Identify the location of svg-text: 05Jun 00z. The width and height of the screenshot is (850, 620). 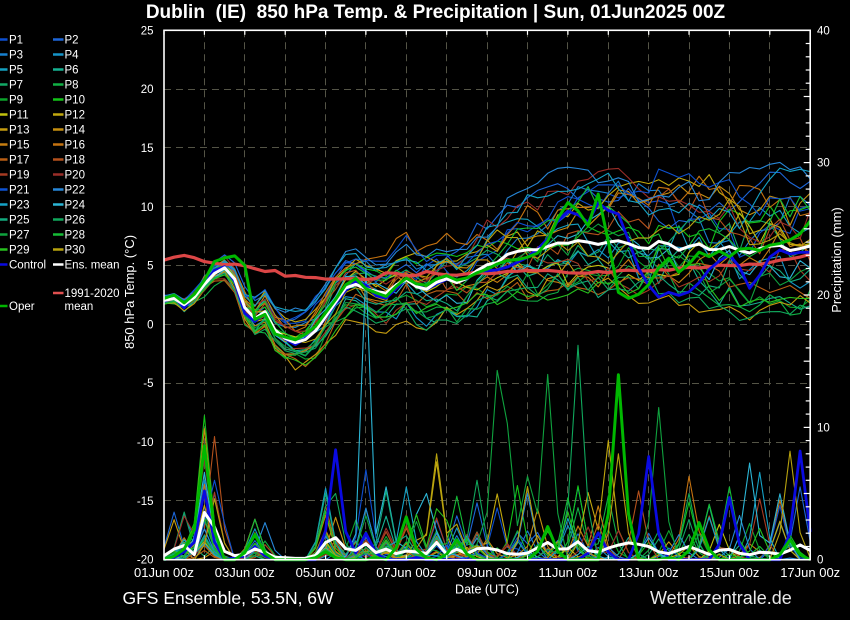
(326, 572).